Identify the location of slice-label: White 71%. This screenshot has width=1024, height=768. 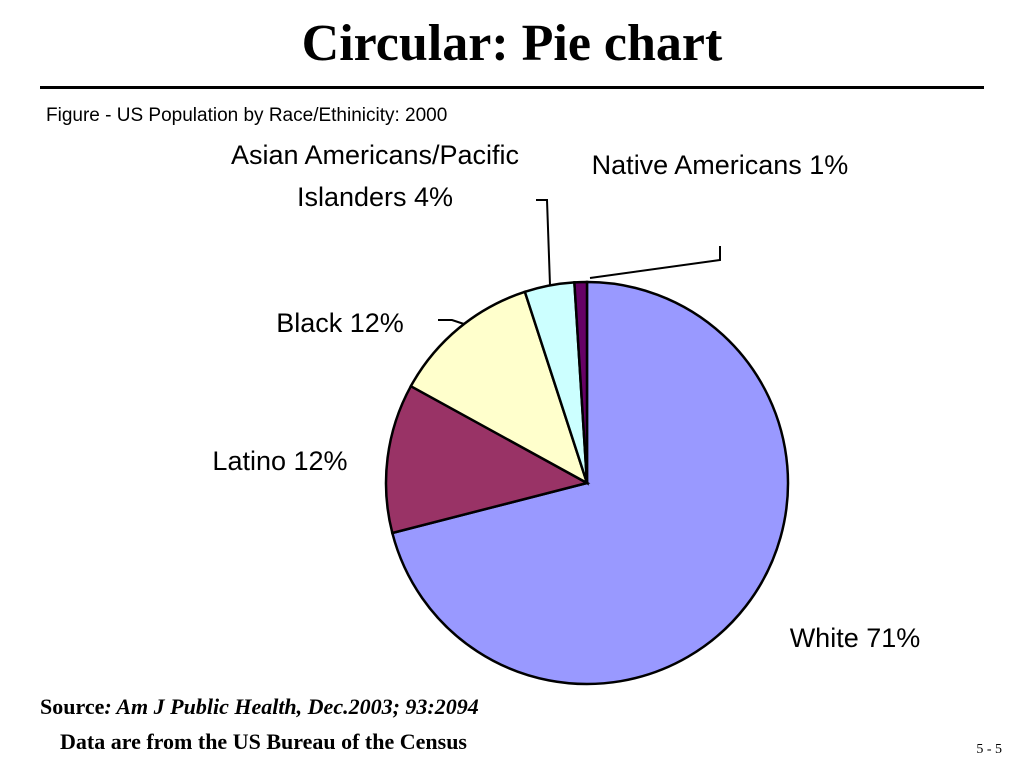
(855, 638).